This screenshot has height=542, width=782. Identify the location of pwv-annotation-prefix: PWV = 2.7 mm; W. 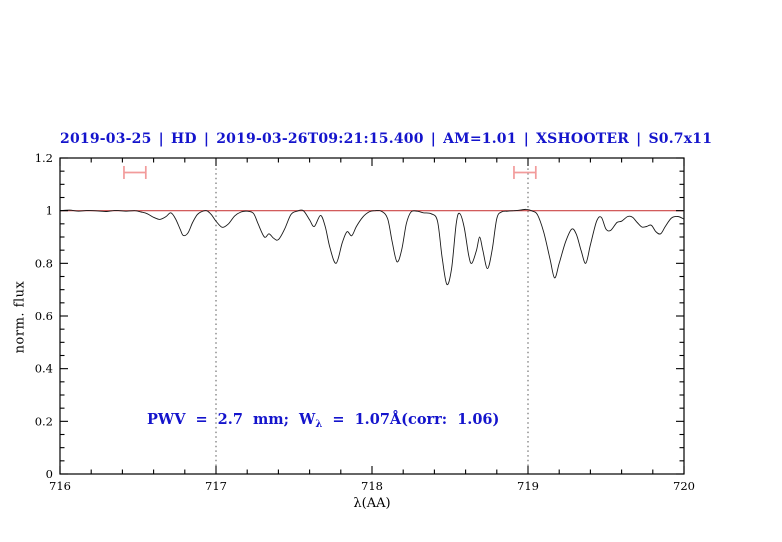
(231, 419).